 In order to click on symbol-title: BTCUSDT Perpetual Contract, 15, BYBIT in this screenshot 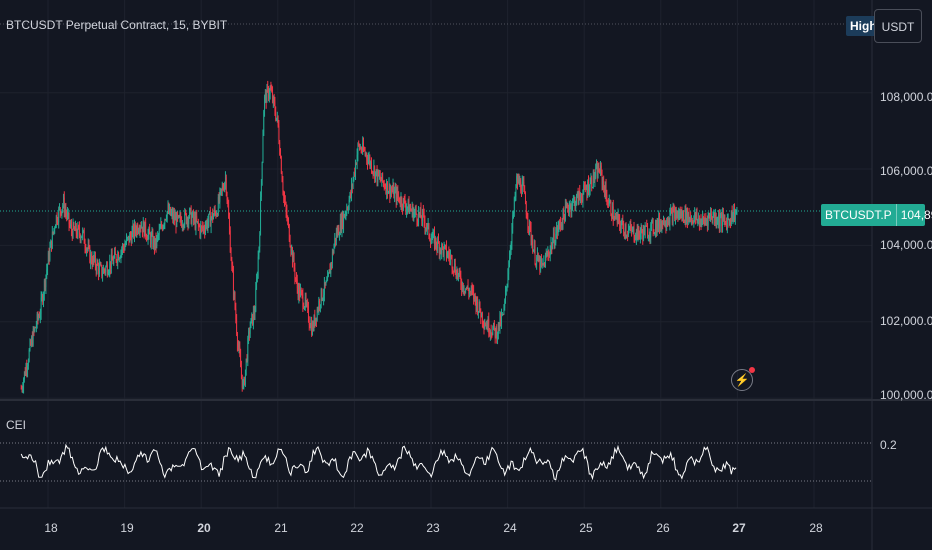, I will do `click(117, 25)`.